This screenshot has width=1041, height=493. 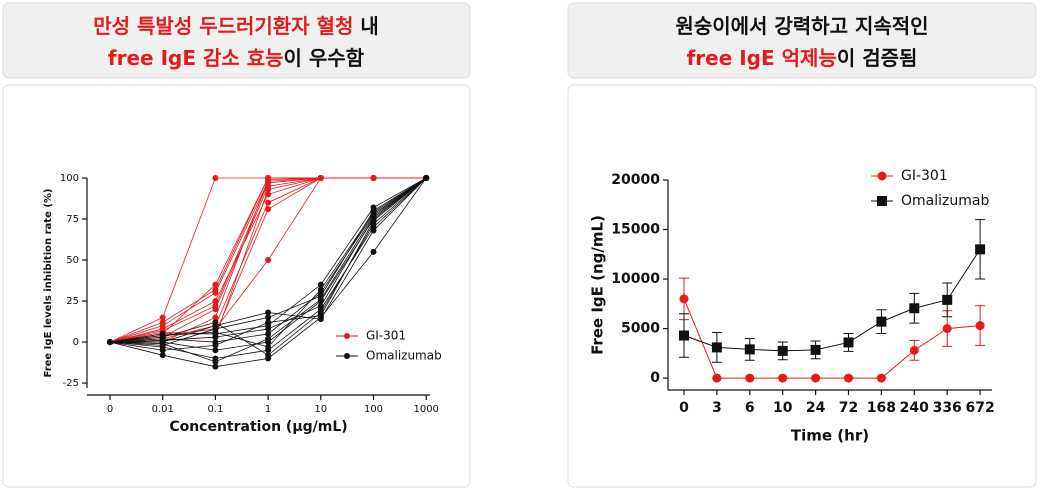 I want to click on y-tick-label: 100, so click(x=69, y=178).